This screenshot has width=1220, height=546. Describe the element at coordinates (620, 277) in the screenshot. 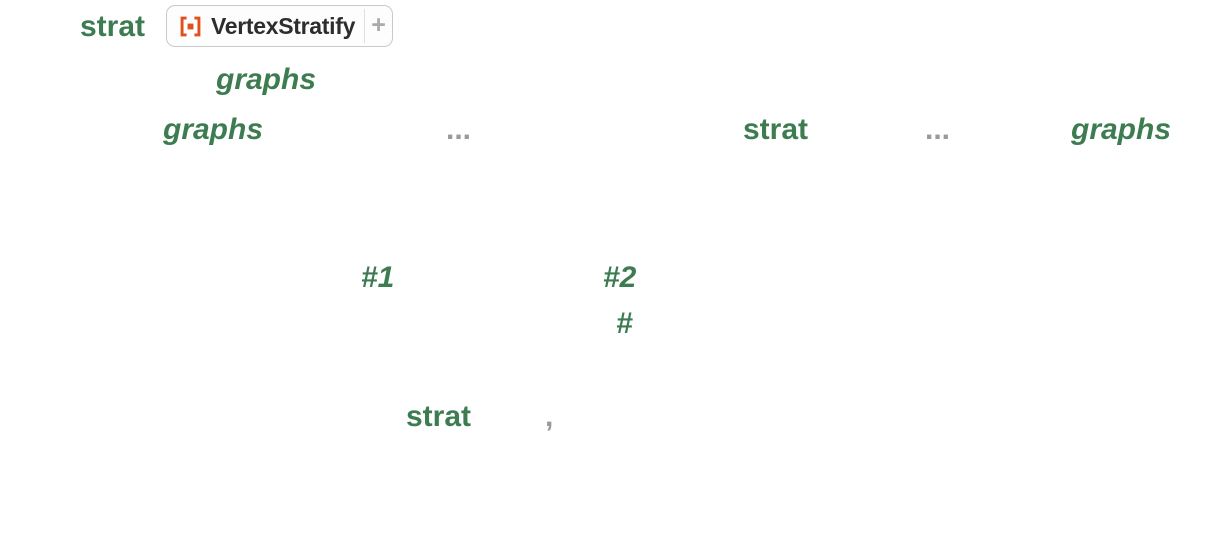

I see `token-slot-2: #2` at that location.